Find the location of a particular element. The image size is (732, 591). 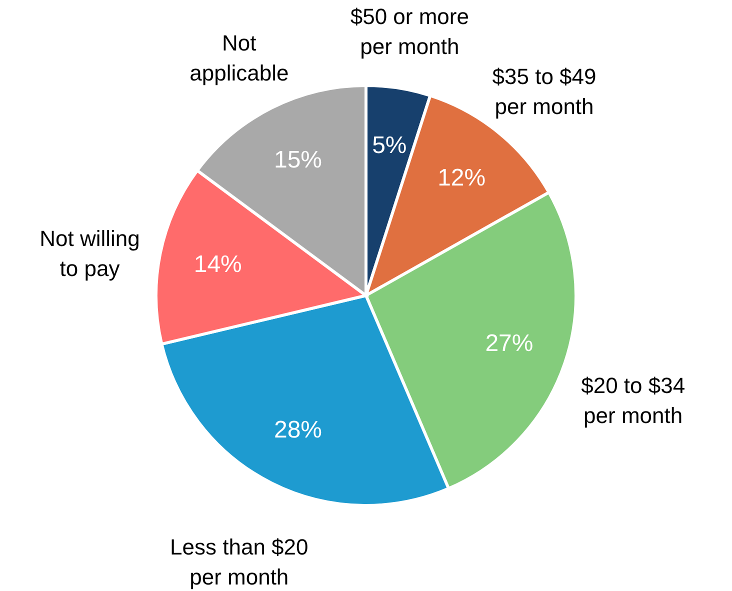

data-label: 12% is located at coordinates (462, 178).